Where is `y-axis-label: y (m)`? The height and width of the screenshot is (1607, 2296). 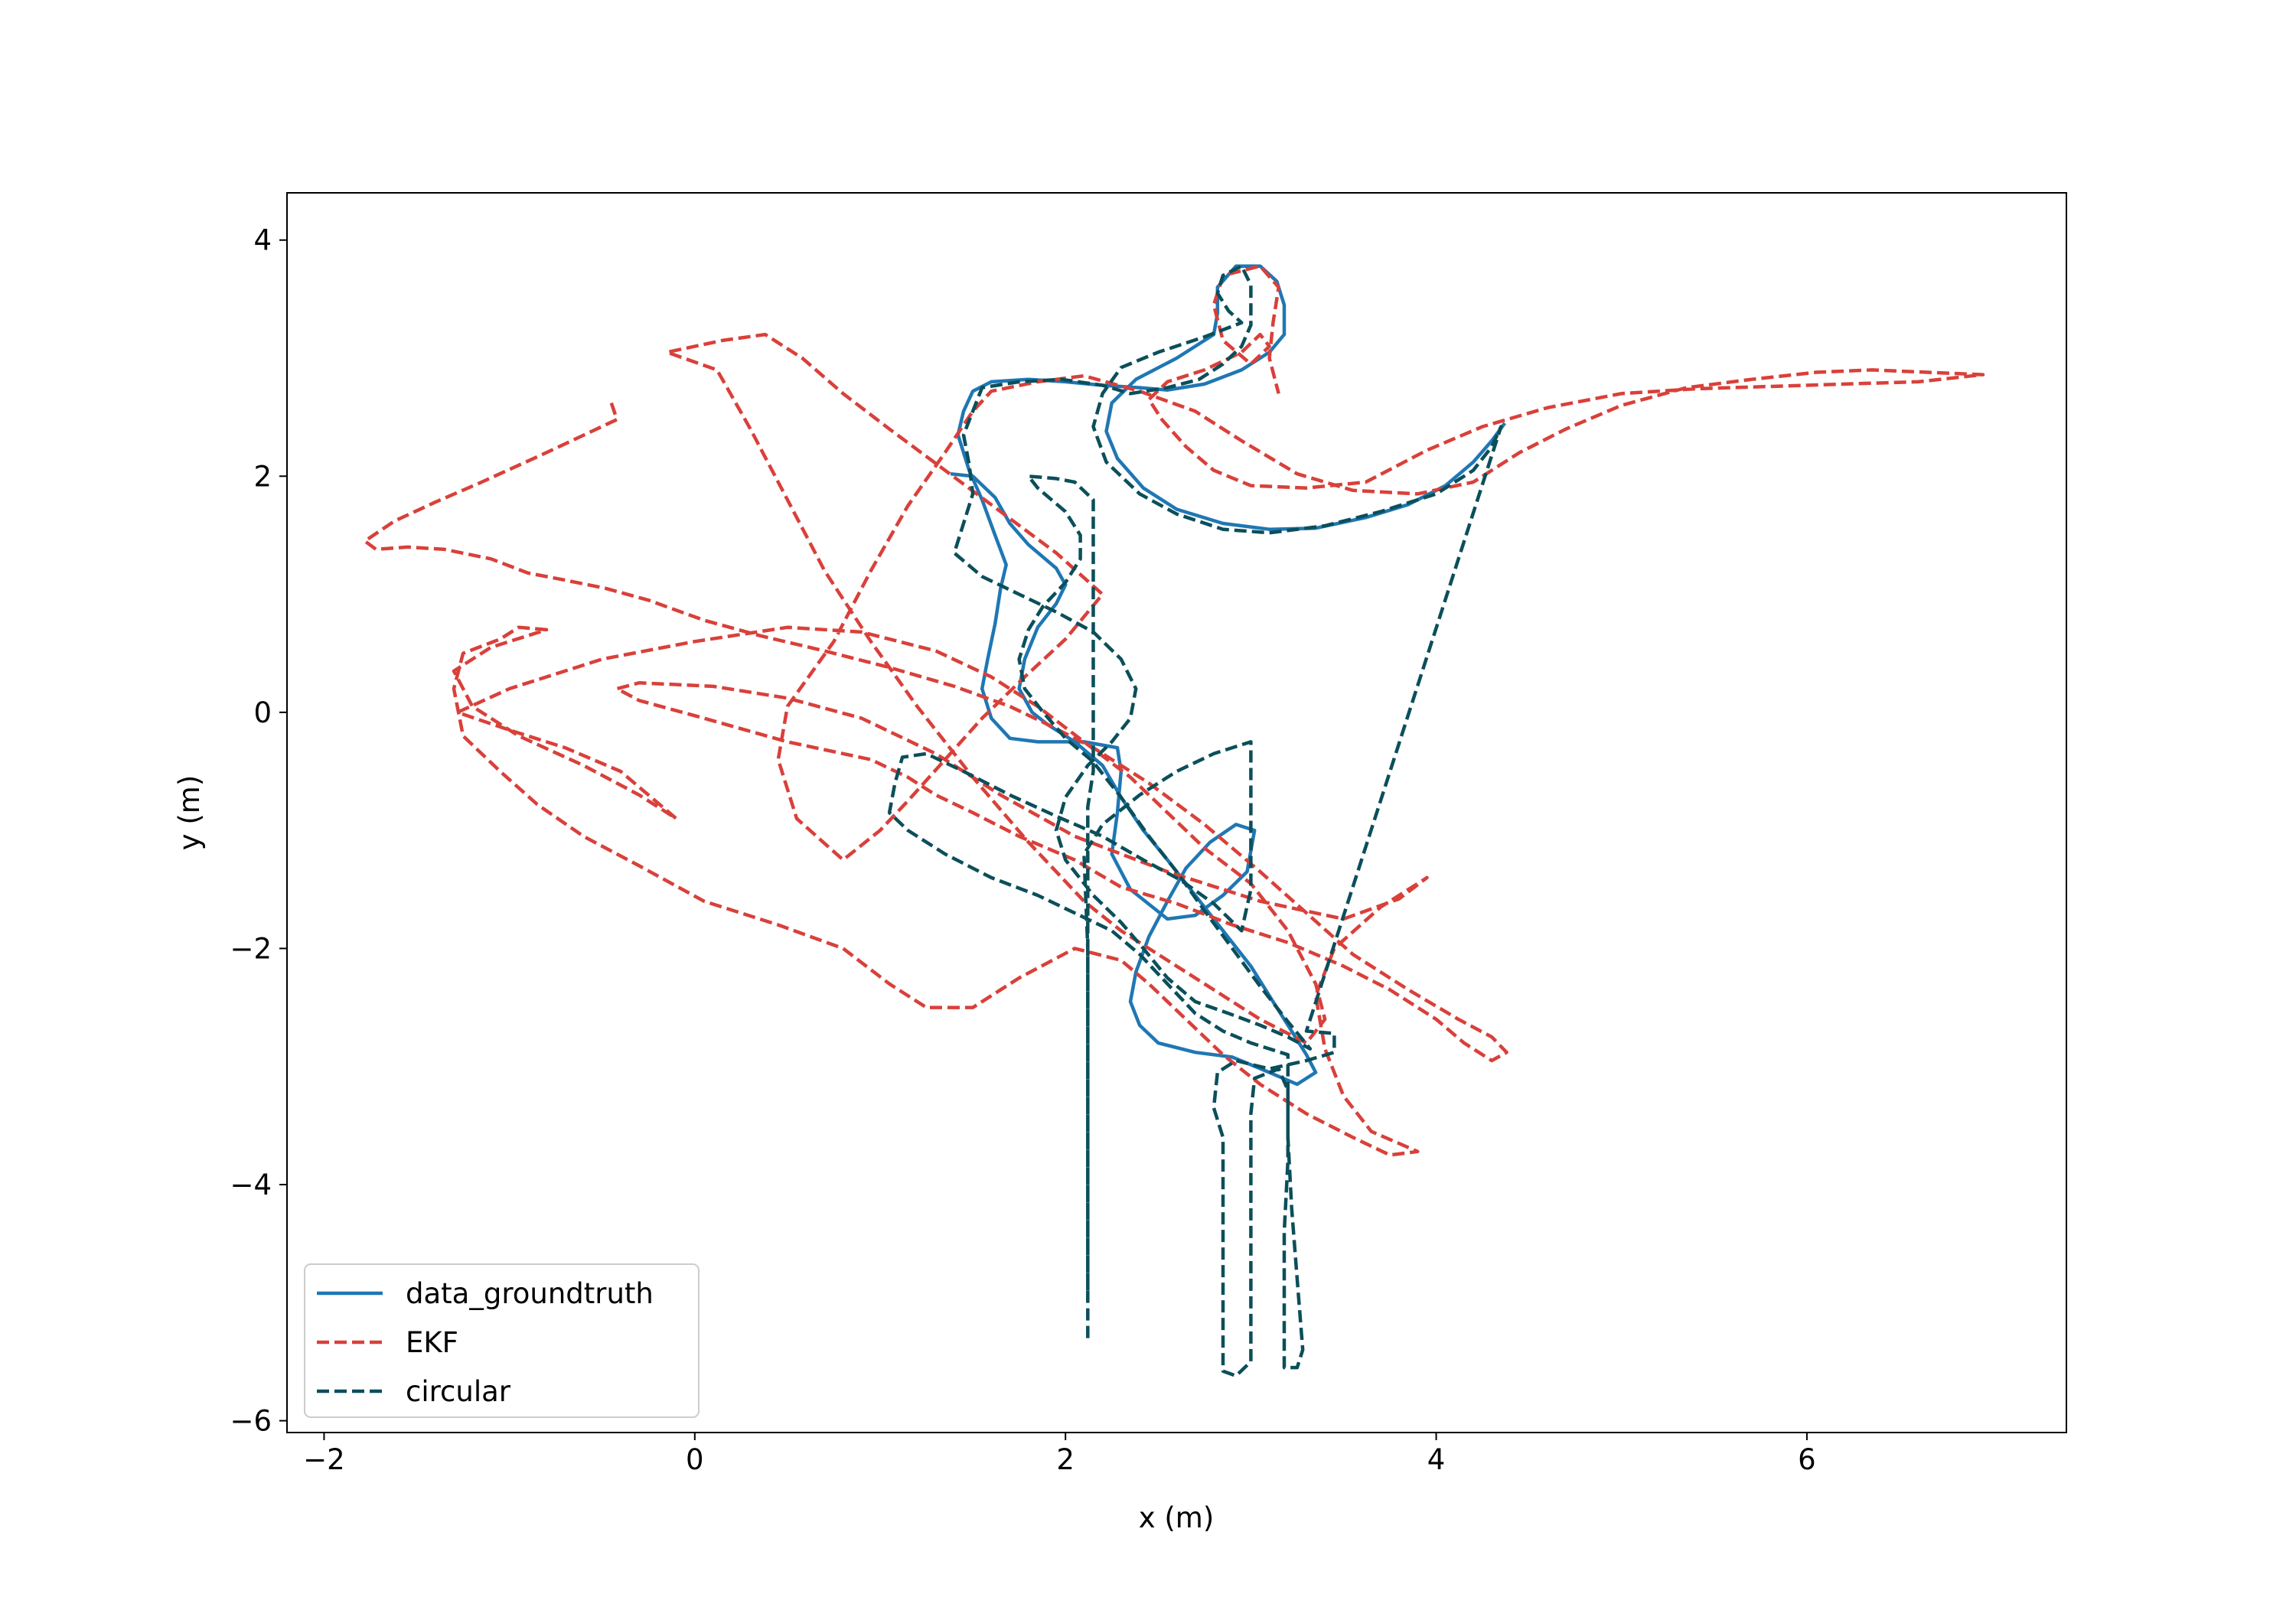
y-axis-label: y (m) is located at coordinates (189, 813).